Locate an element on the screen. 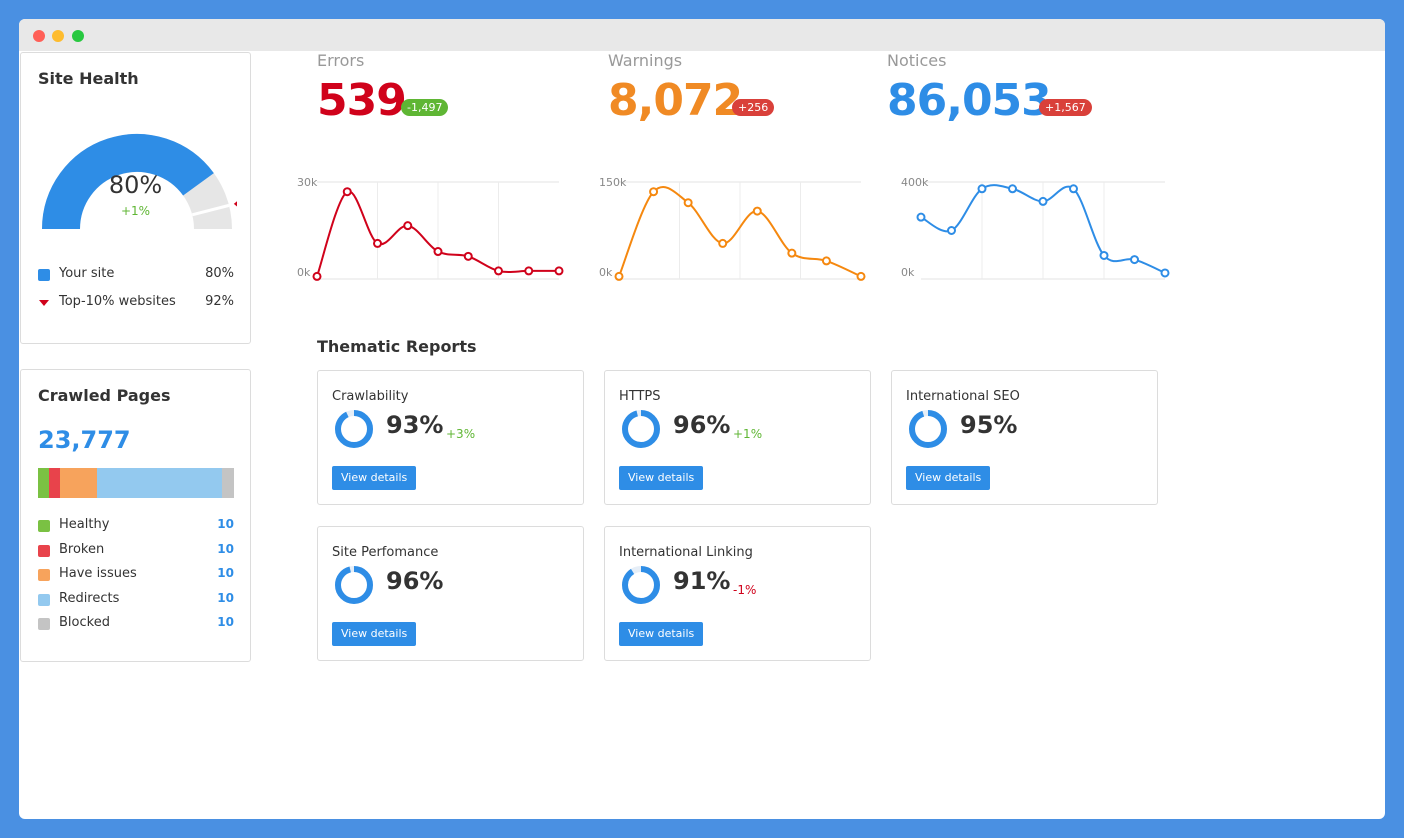  thematic-card-site-perfomance: Site Perfomance 96% View details is located at coordinates (450, 593).